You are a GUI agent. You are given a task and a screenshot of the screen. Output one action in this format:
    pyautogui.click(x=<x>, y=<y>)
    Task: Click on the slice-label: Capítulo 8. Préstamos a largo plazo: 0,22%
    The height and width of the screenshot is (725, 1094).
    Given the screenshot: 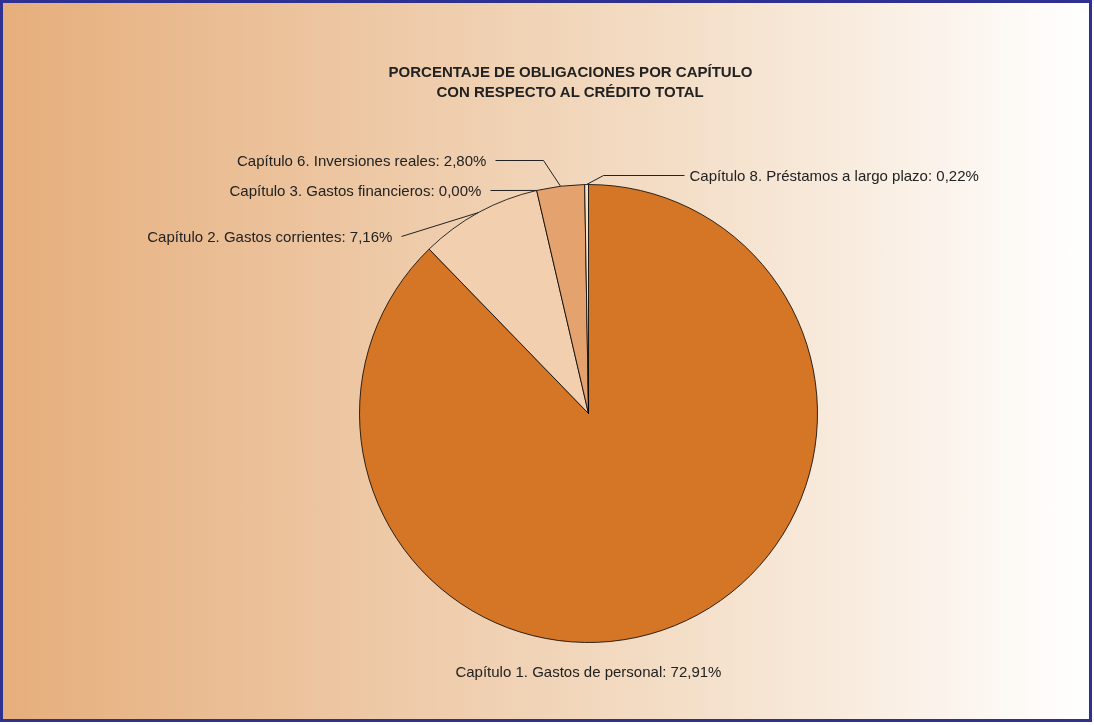 What is the action you would take?
    pyautogui.click(x=834, y=175)
    